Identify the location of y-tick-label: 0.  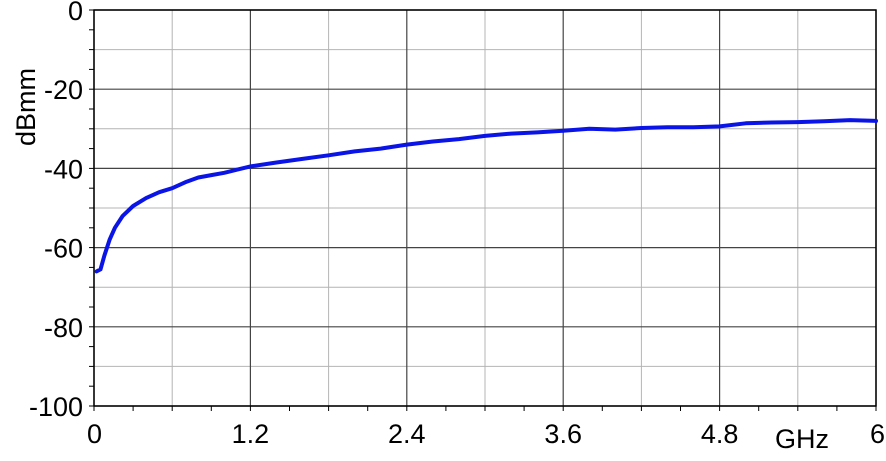
(75, 13).